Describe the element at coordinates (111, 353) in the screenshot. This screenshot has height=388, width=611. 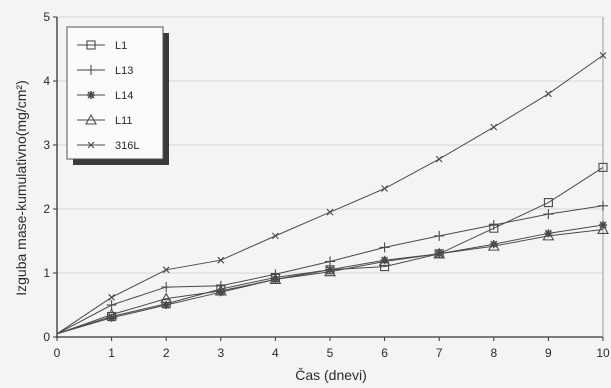
I see `x-tick-label: 1` at that location.